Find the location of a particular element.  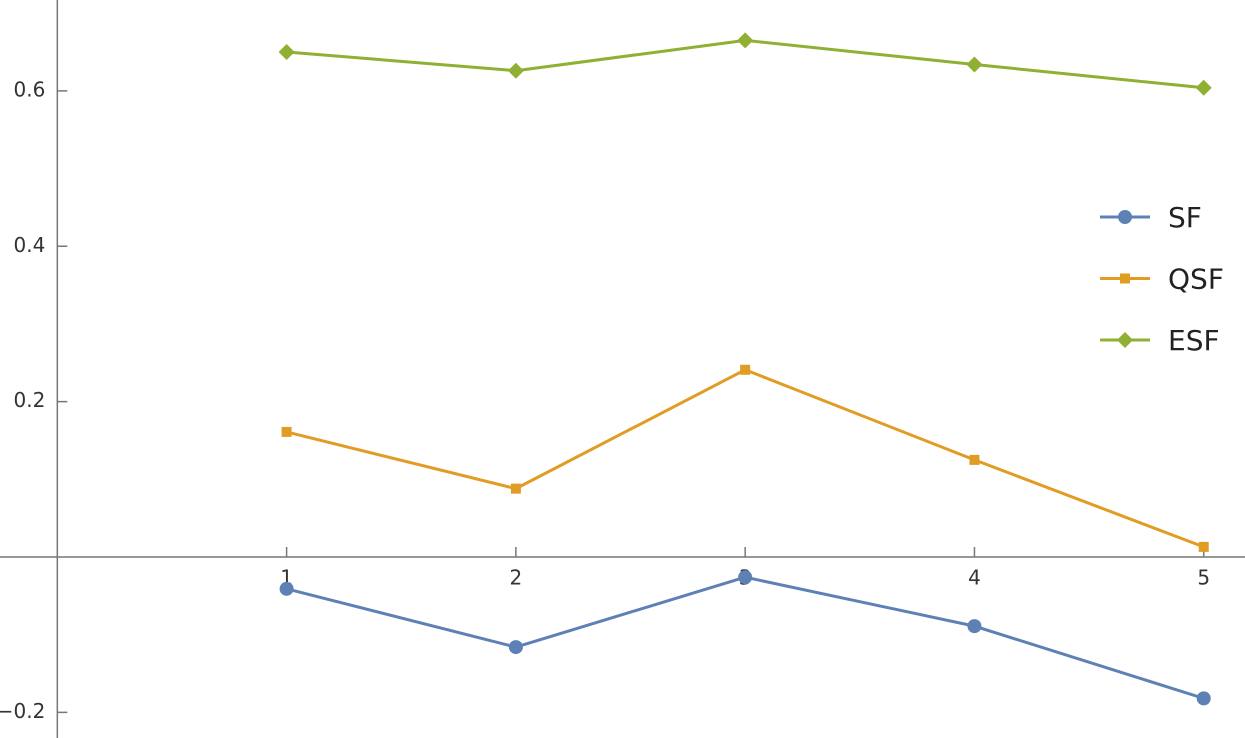

y-tick-label: 0.6 is located at coordinates (30, 89).